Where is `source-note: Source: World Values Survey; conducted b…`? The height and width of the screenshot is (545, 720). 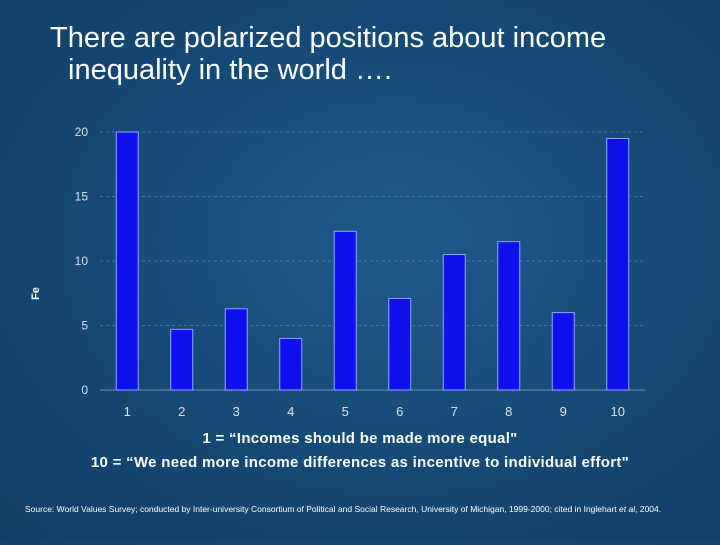
source-note: Source: World Values Survey; conducted b… is located at coordinates (360, 509).